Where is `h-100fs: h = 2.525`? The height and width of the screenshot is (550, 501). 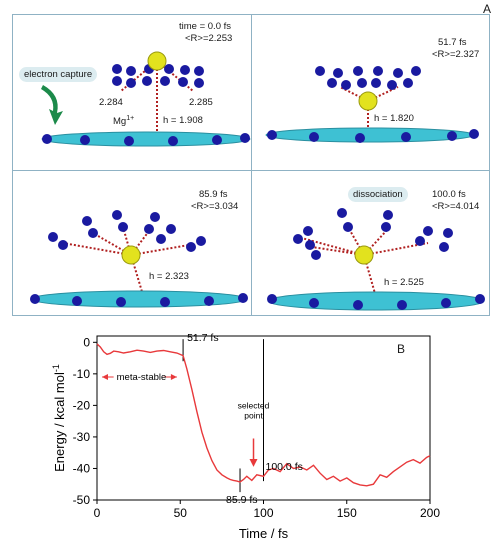
h-100fs: h = 2.525 is located at coordinates (404, 282).